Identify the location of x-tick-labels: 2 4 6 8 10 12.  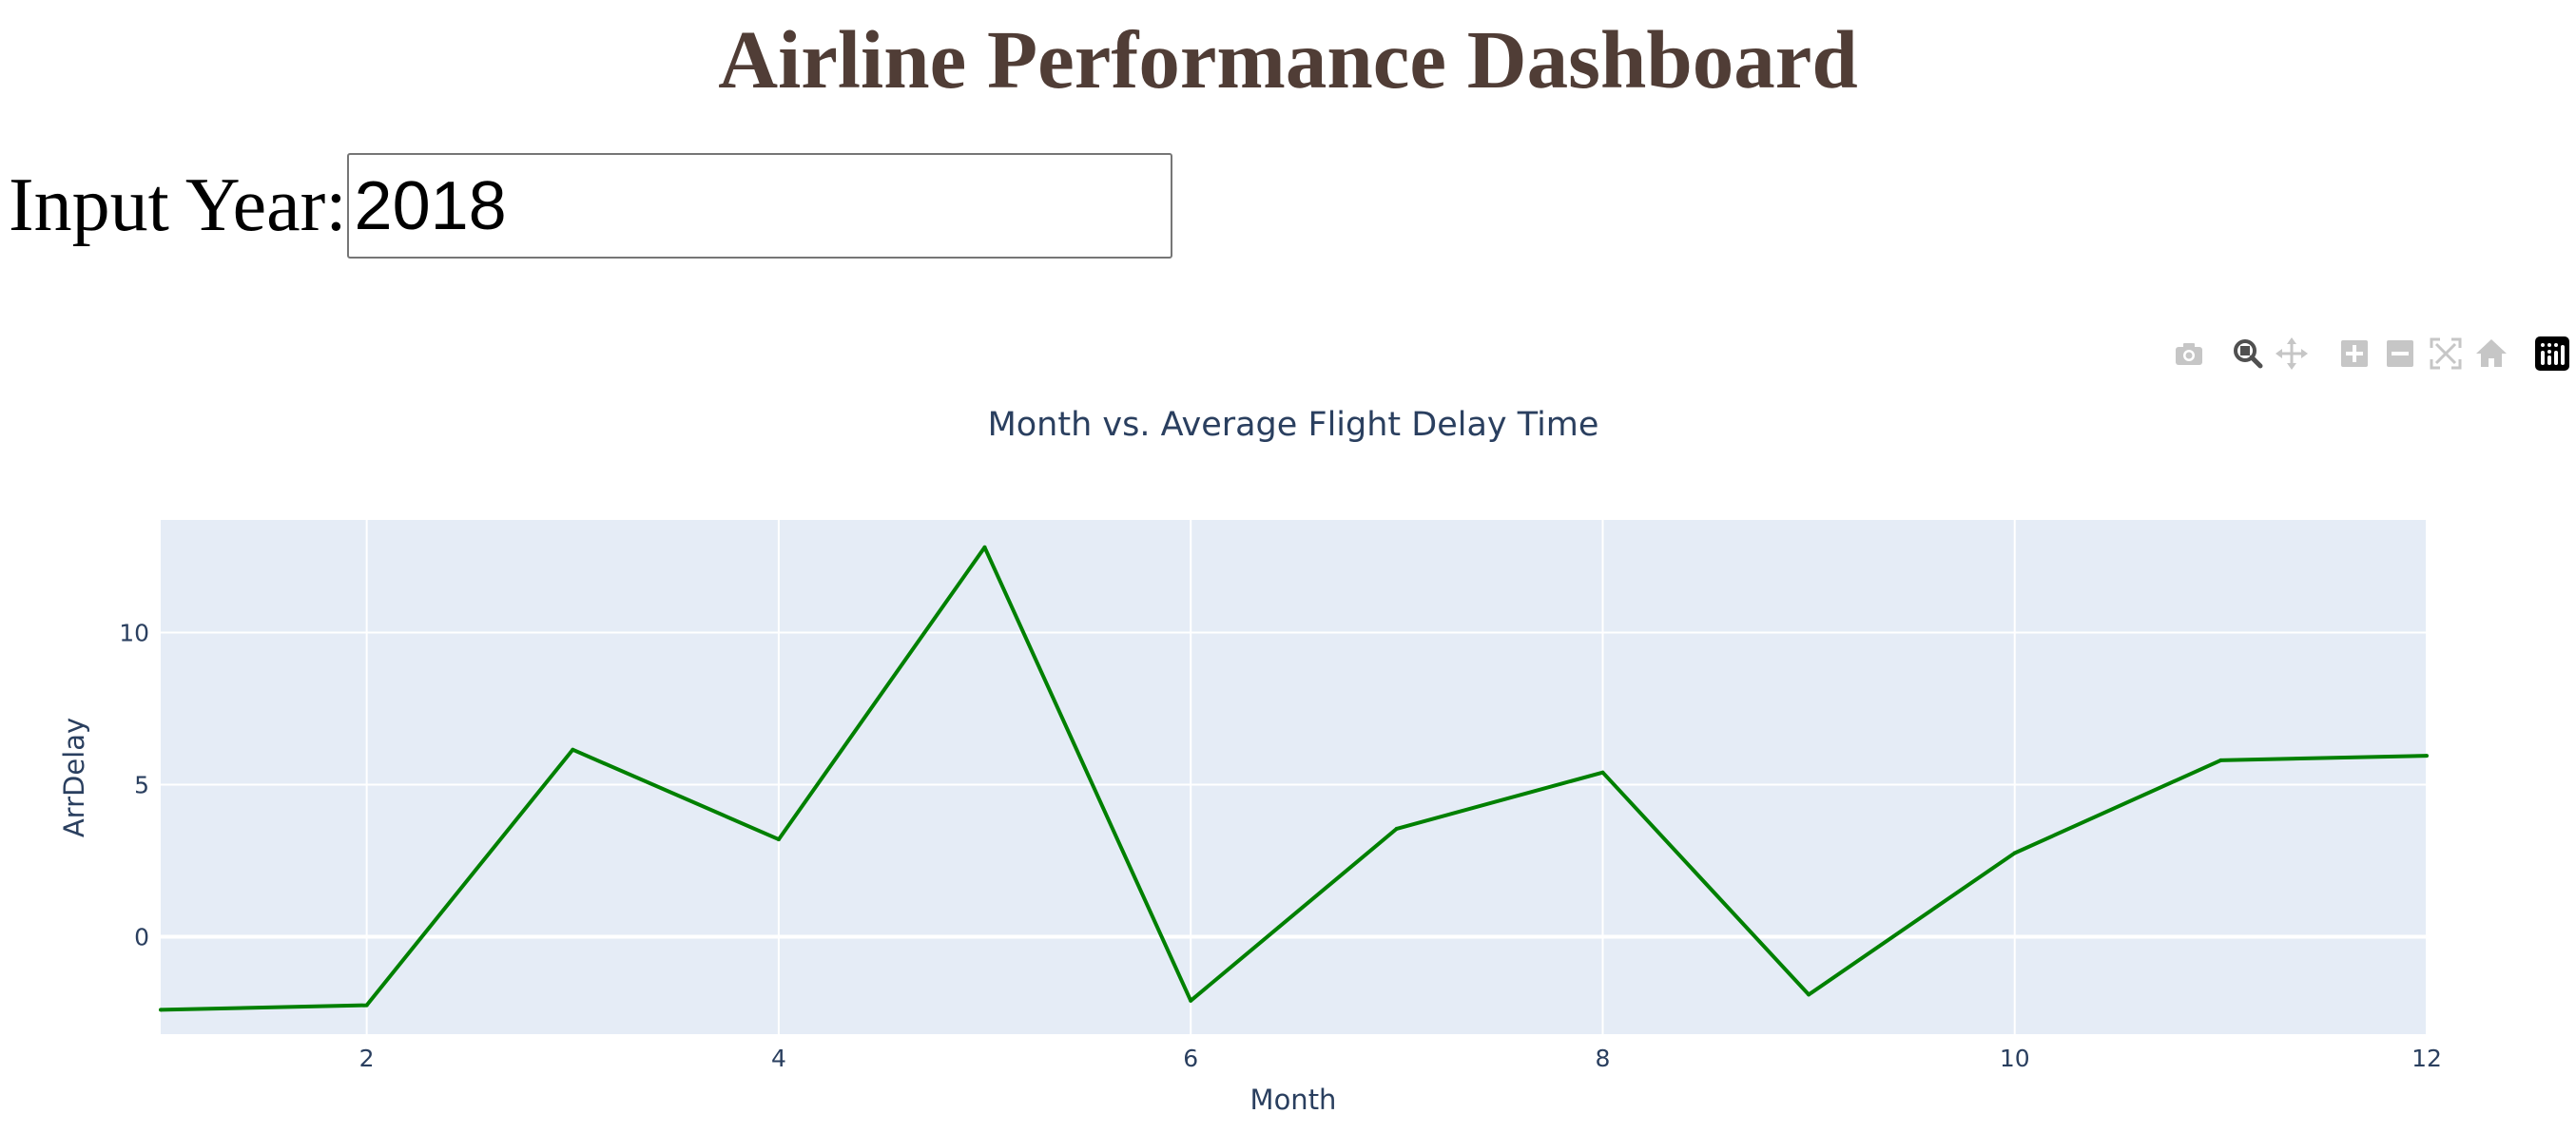
(1400, 1058).